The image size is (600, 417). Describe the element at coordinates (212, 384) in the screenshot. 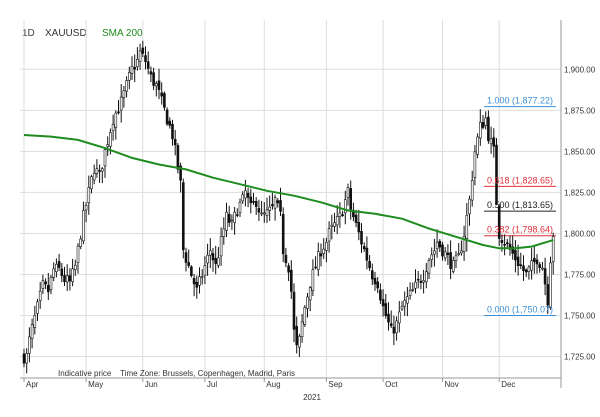

I see `x-tick-label: Jul` at that location.